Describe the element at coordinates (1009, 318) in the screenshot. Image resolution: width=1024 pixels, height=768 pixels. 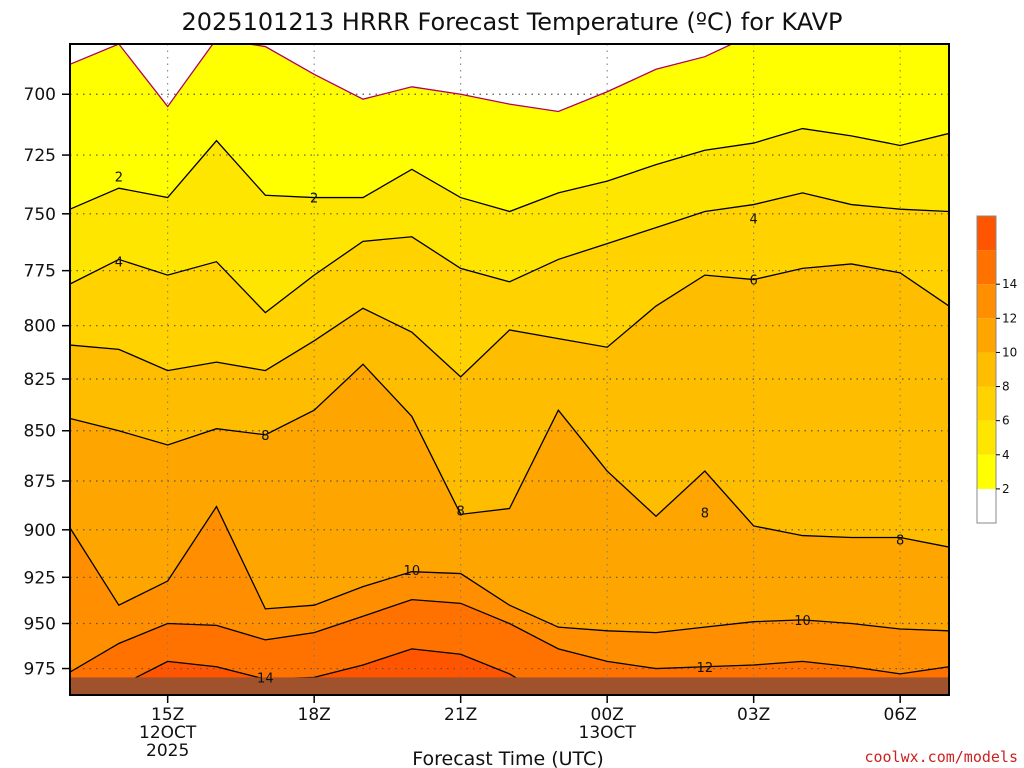
I see `colorbar-tick-label: 12` at that location.